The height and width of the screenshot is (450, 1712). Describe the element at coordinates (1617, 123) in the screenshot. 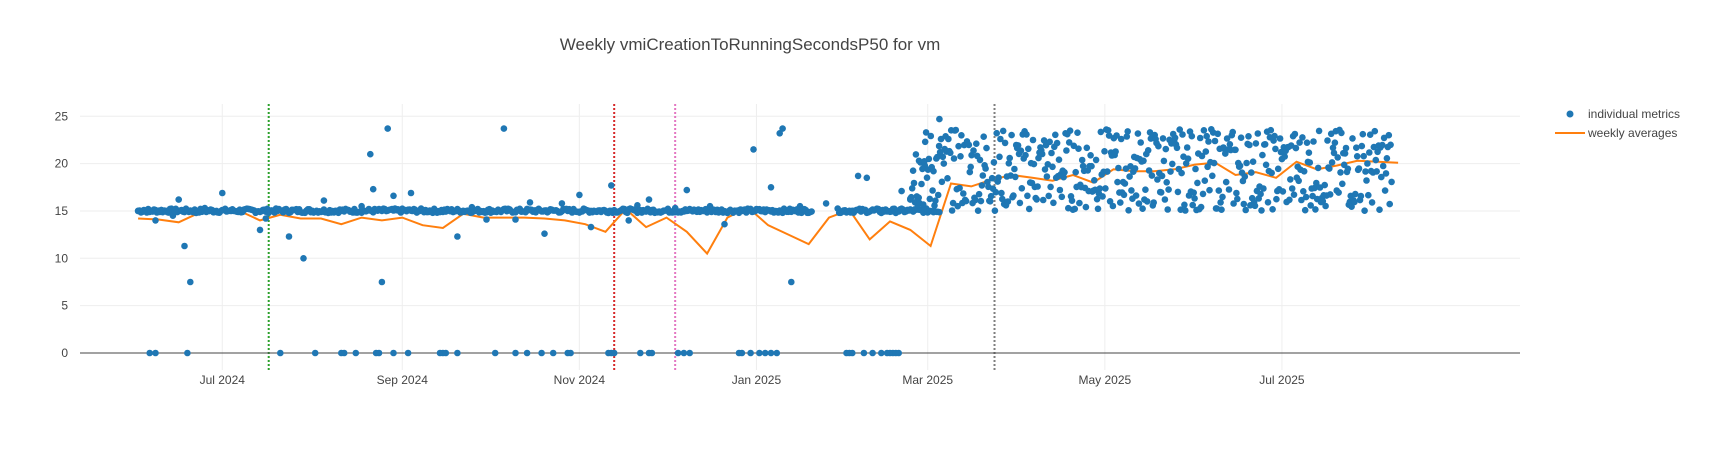

I see `legend: individual metrics weekly averages` at that location.